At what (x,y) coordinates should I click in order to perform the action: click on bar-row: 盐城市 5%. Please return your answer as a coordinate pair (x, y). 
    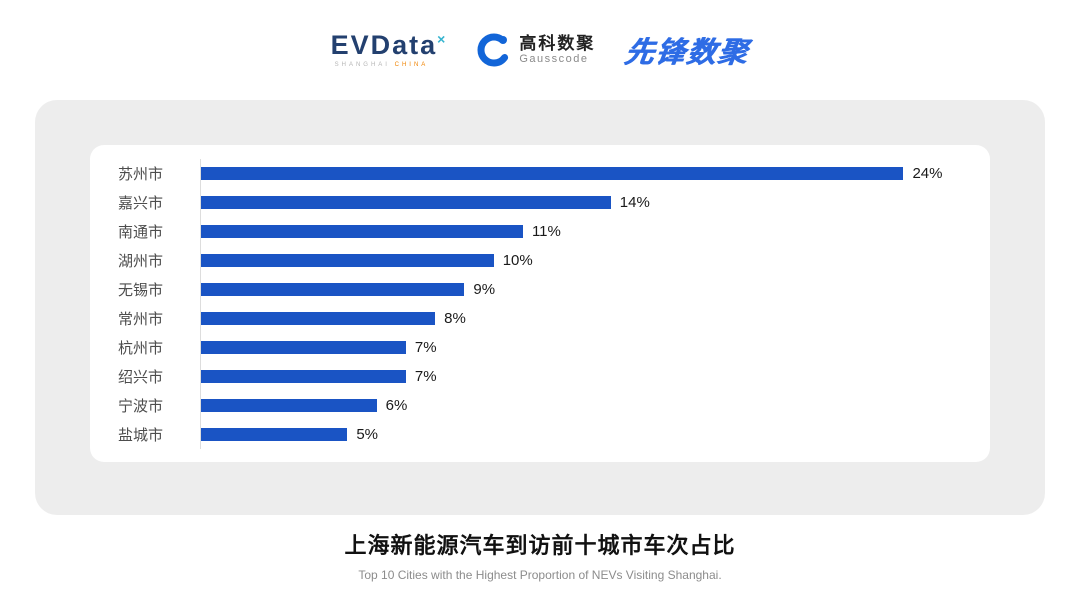
    Looking at the image, I should click on (540, 434).